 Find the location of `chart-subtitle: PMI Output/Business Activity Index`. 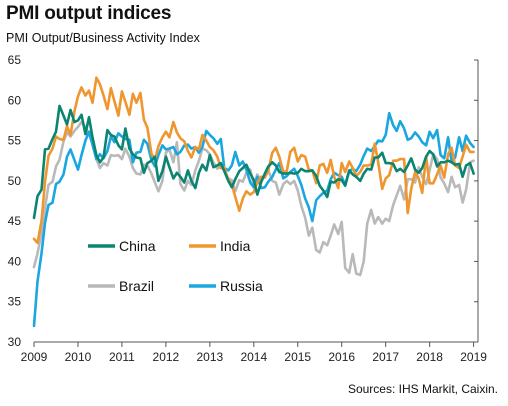

chart-subtitle: PMI Output/Business Activity Index is located at coordinates (103, 38).